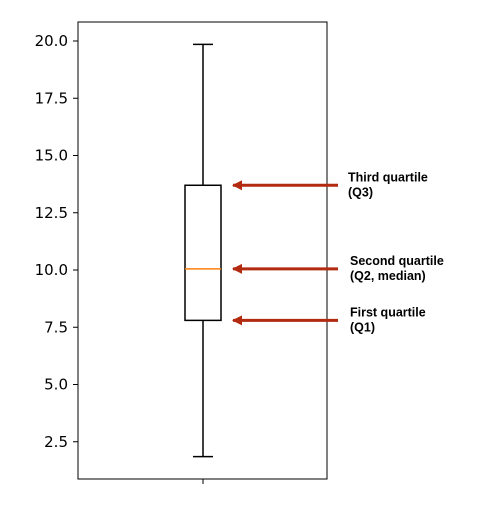 The image size is (479, 505). I want to click on y-tick-label: 15.0, so click(51, 156).